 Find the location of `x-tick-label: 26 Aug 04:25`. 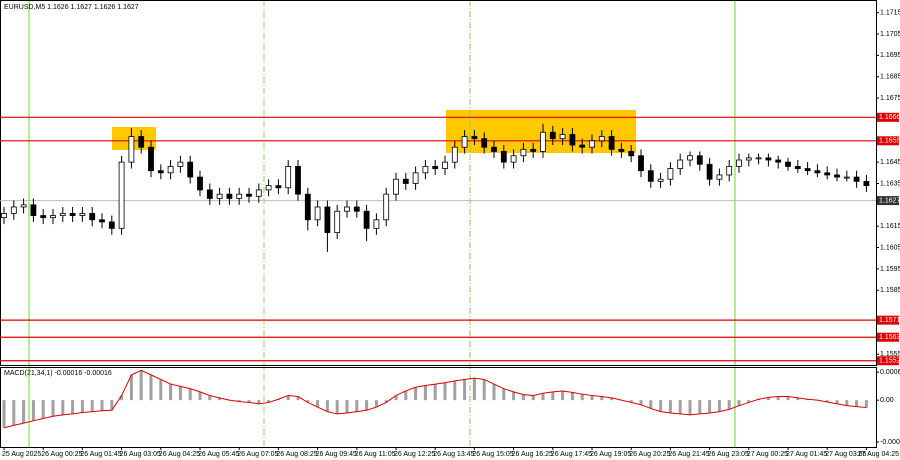

x-tick-label: 26 Aug 04:25 is located at coordinates (179, 454).